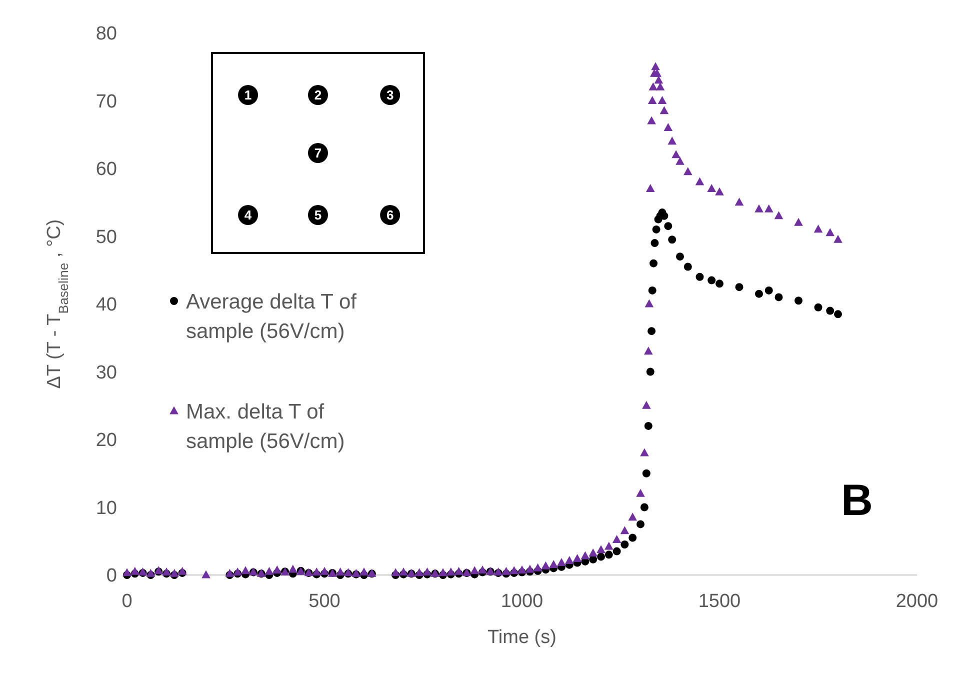  I want to click on y-tick-label: 0, so click(111, 576).